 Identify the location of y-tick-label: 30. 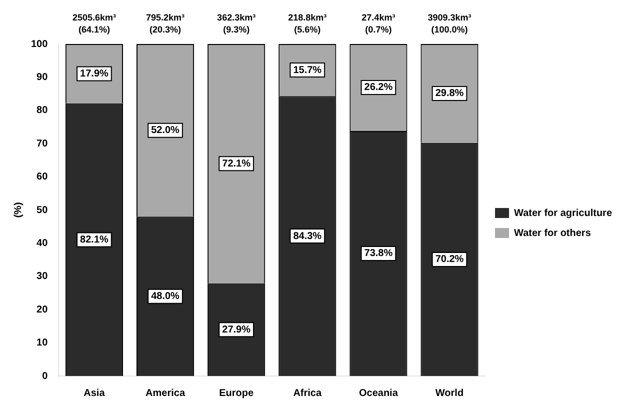
(42, 276).